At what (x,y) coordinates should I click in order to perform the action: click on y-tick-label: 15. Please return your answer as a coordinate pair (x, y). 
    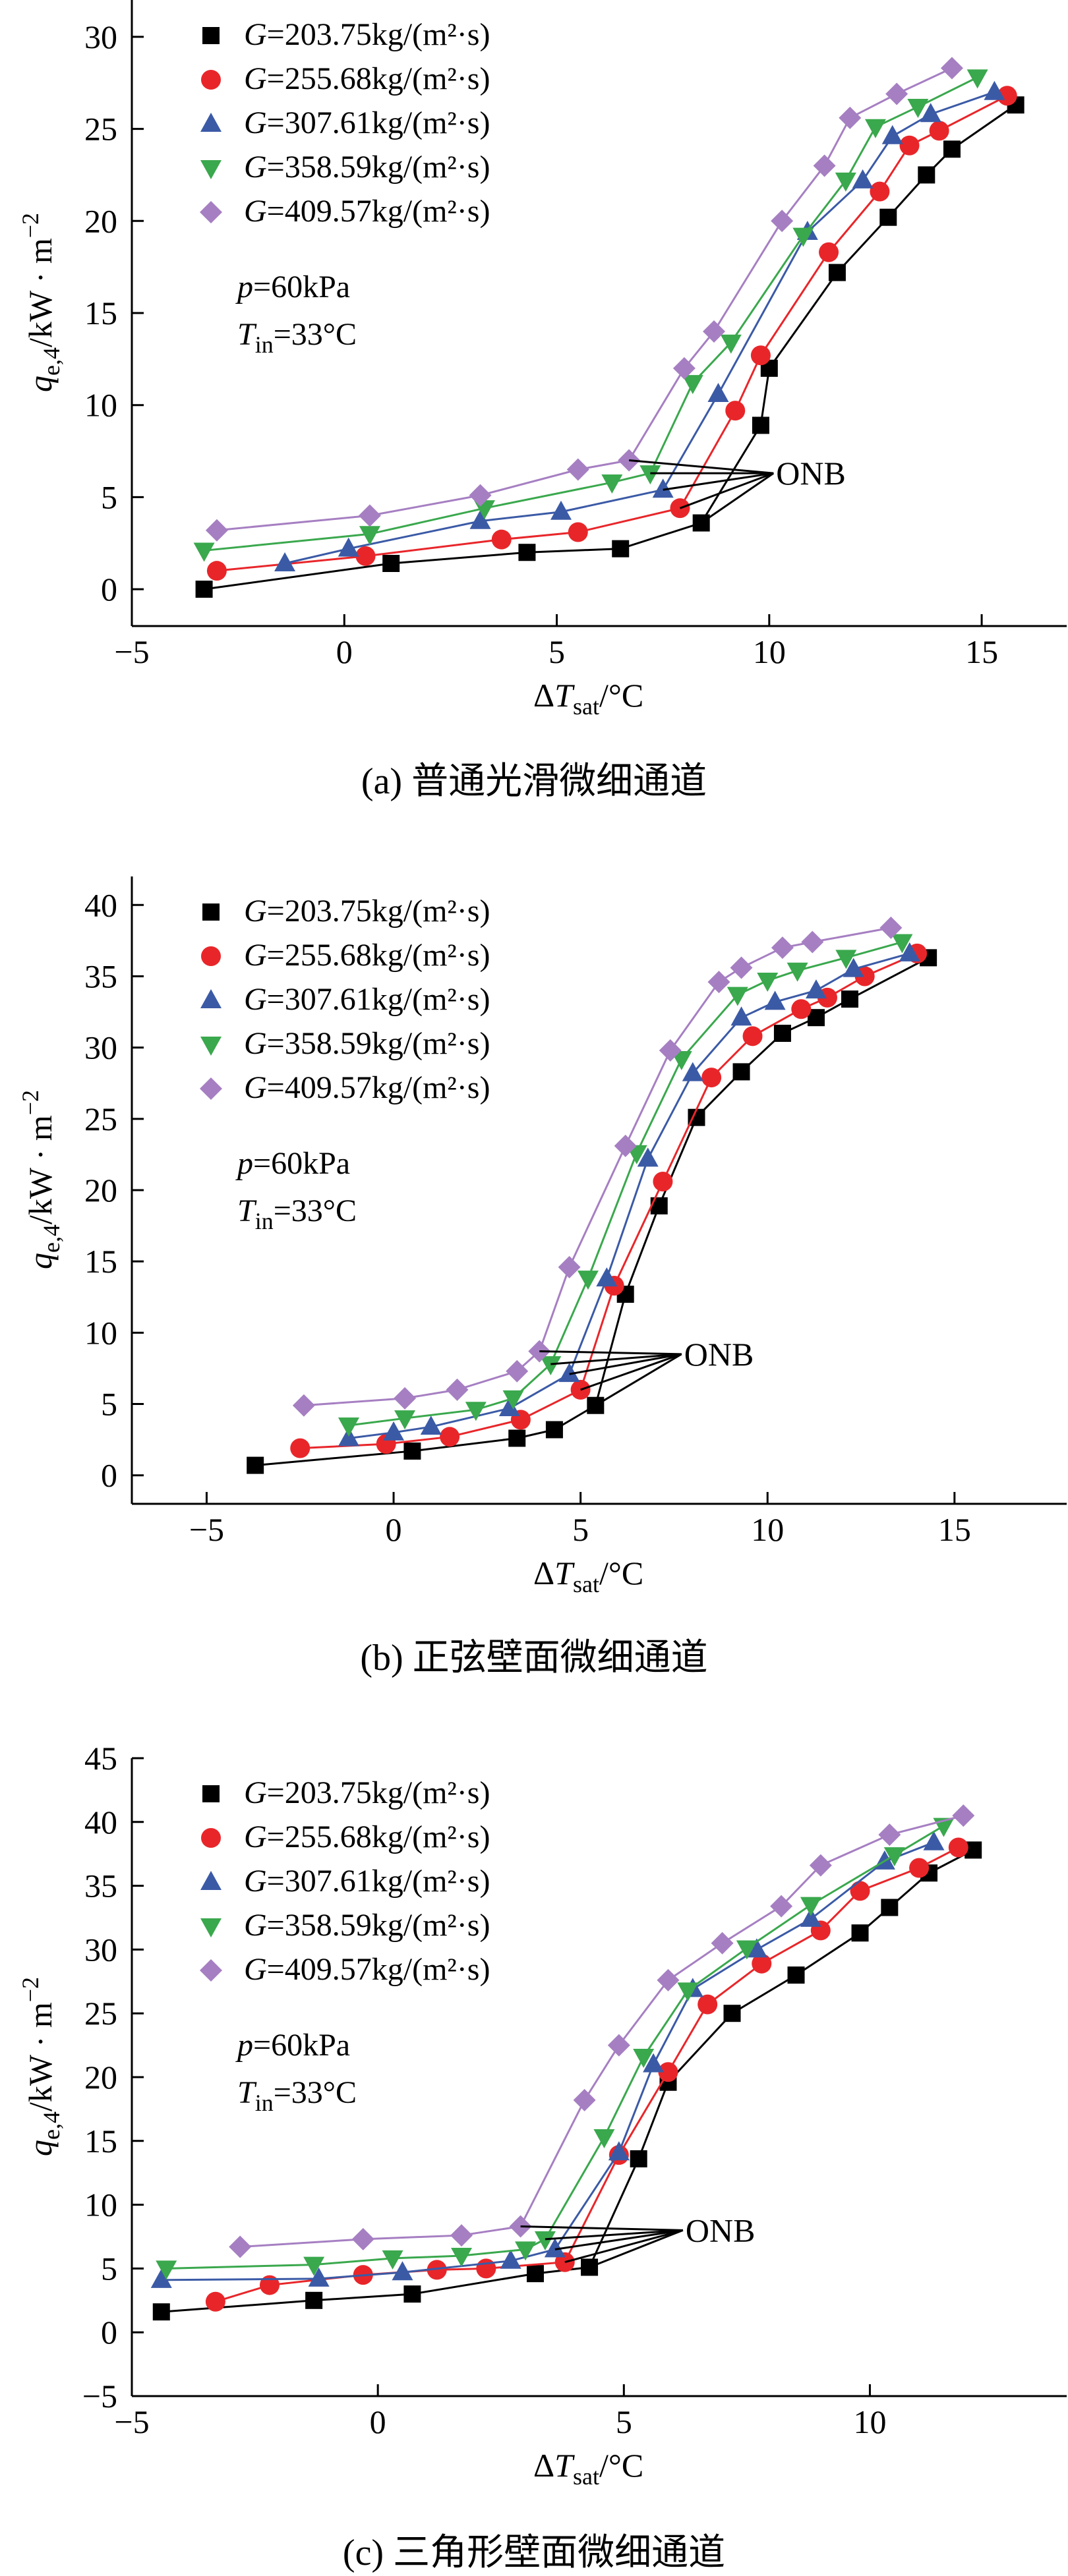
    Looking at the image, I should click on (100, 1261).